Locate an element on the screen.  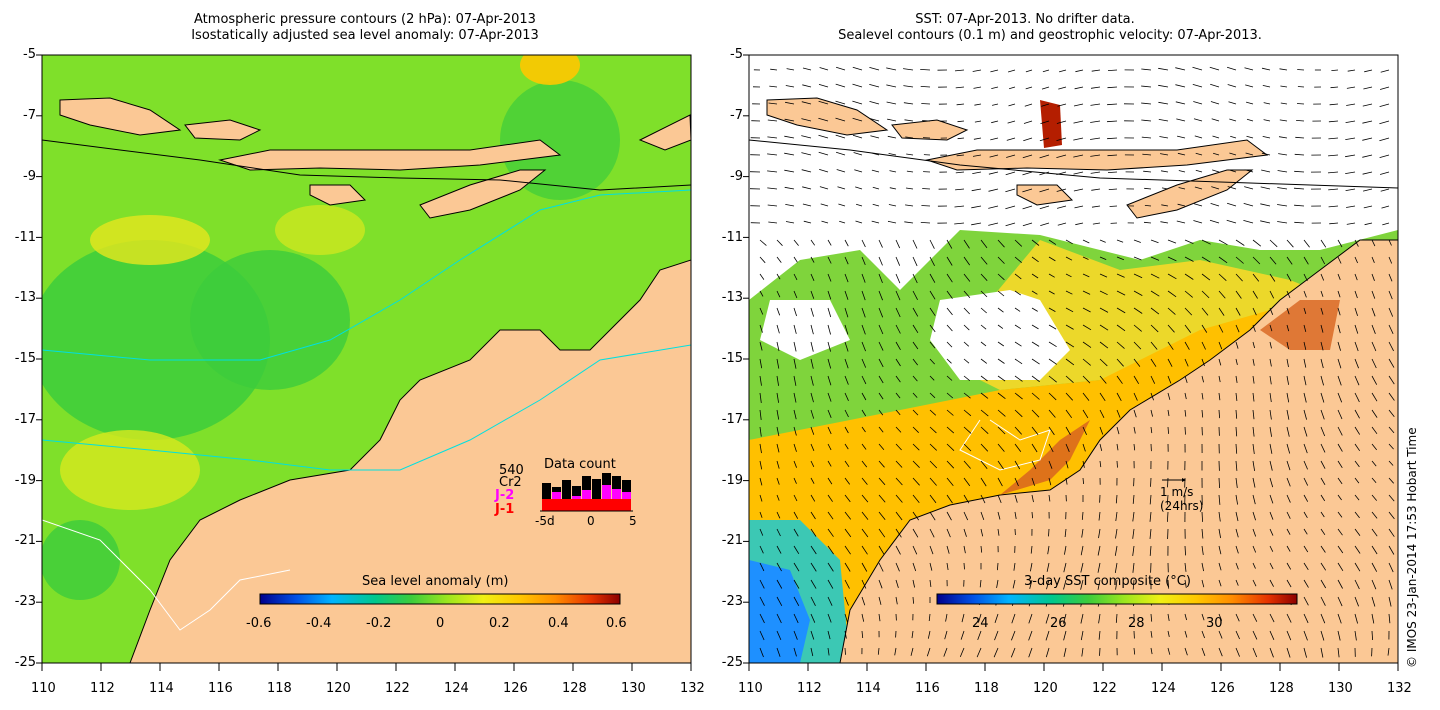
right-lon-label: 128 is located at coordinates (1281, 688).